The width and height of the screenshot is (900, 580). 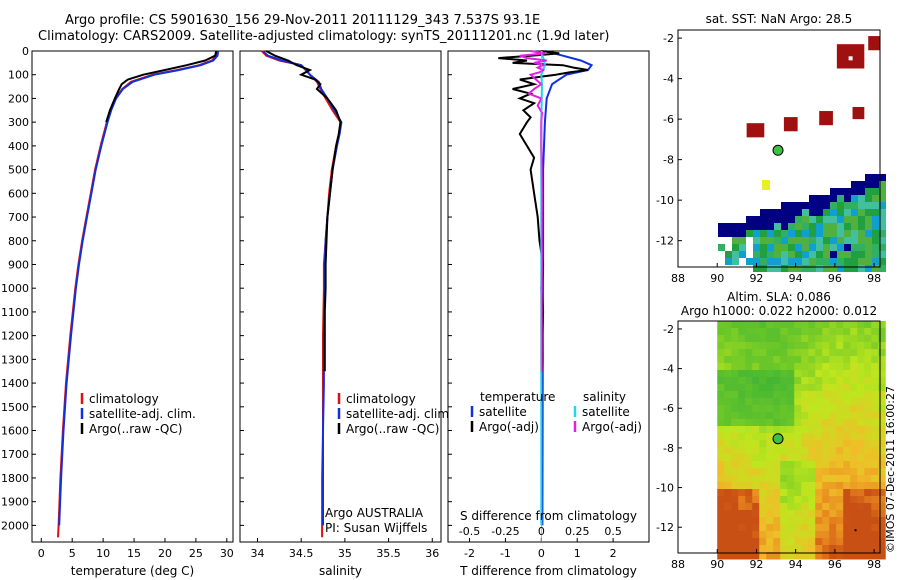 I want to click on sst_map-ytick-label: -2, so click(x=668, y=38).